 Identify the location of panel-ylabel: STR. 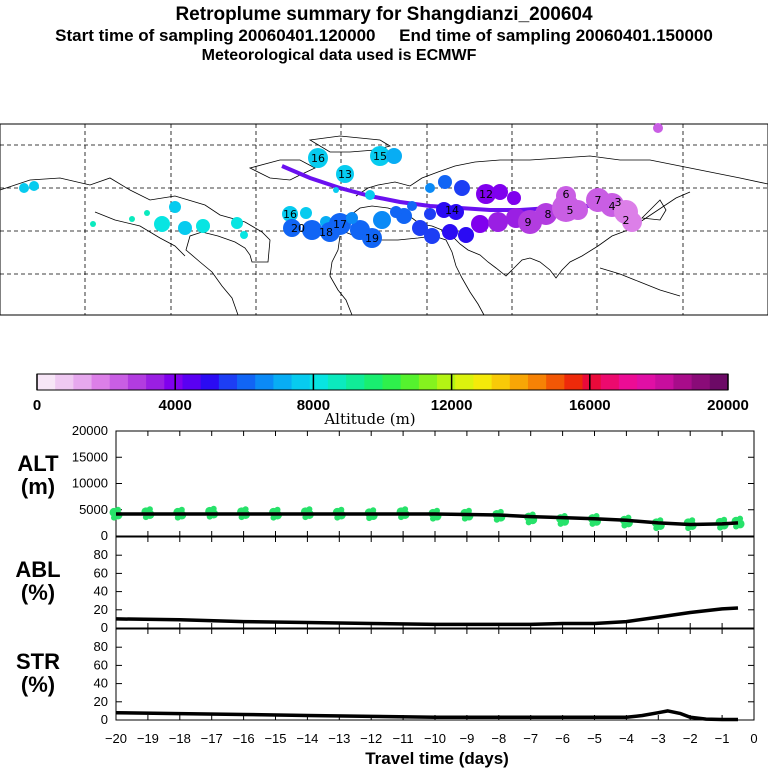
(38, 661).